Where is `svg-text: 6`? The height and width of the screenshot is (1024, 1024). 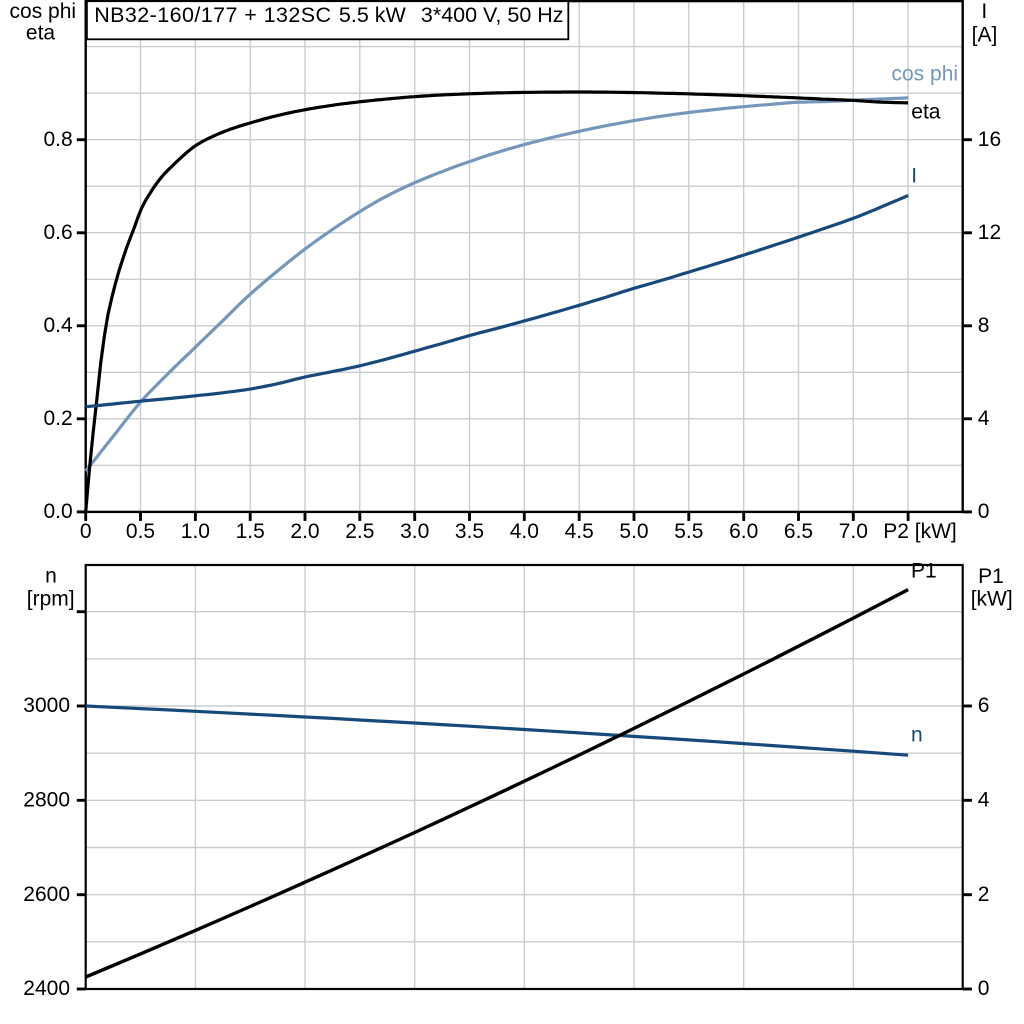
svg-text: 6 is located at coordinates (984, 705).